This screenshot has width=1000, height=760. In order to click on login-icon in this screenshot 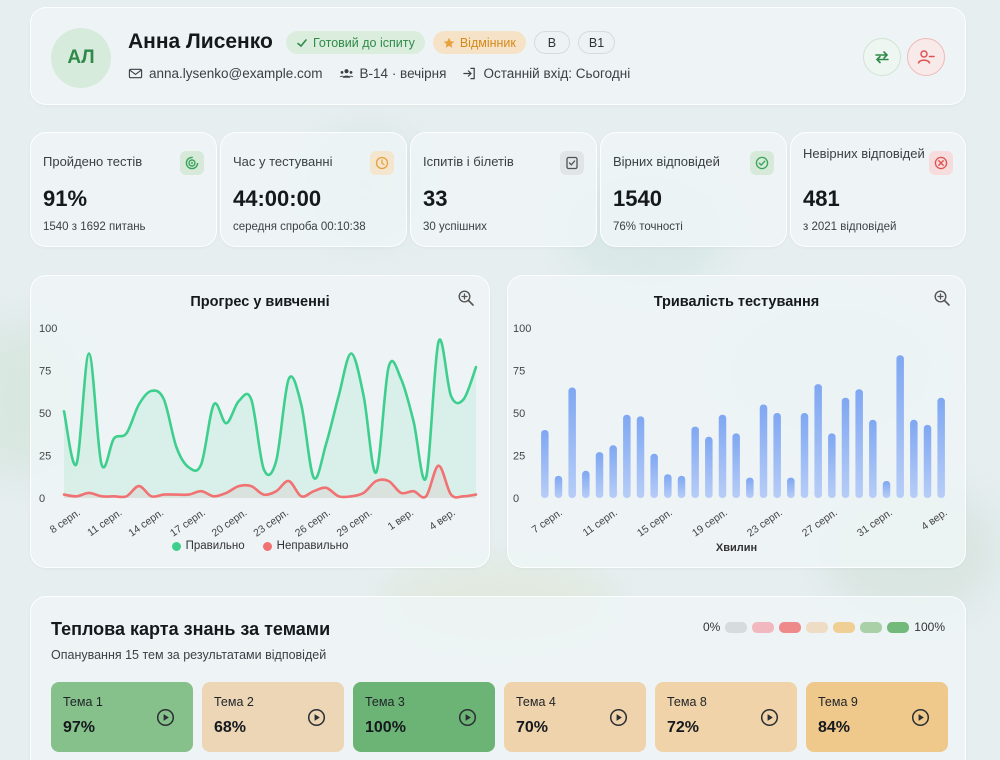, I will do `click(469, 73)`.